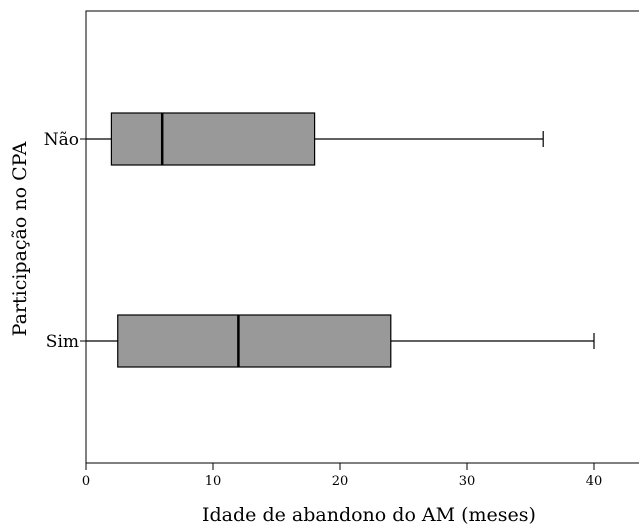  What do you see at coordinates (62, 342) in the screenshot?
I see `y-category-label: Sim` at bounding box center [62, 342].